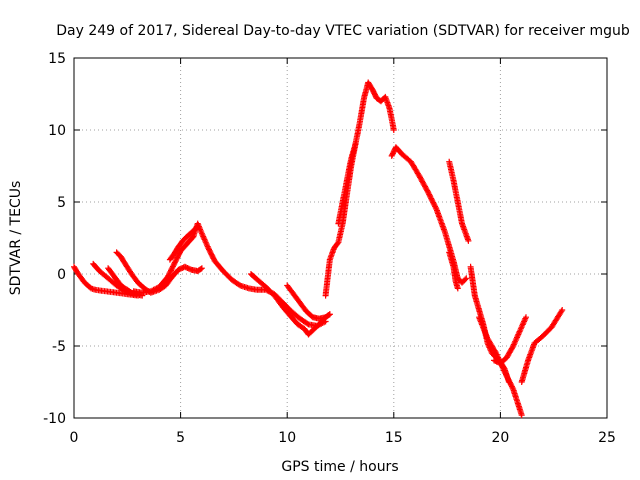 This screenshot has width=640, height=480. What do you see at coordinates (74, 438) in the screenshot?
I see `x-tick-label: 0` at bounding box center [74, 438].